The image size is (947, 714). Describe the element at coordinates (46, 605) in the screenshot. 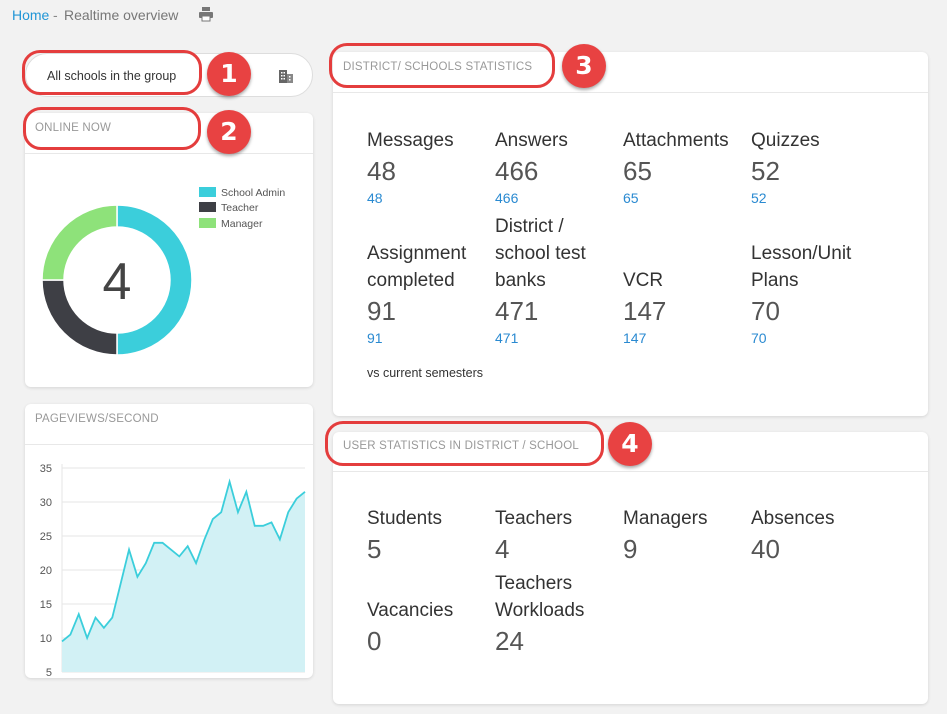

I see `y-tick-label: 15` at that location.